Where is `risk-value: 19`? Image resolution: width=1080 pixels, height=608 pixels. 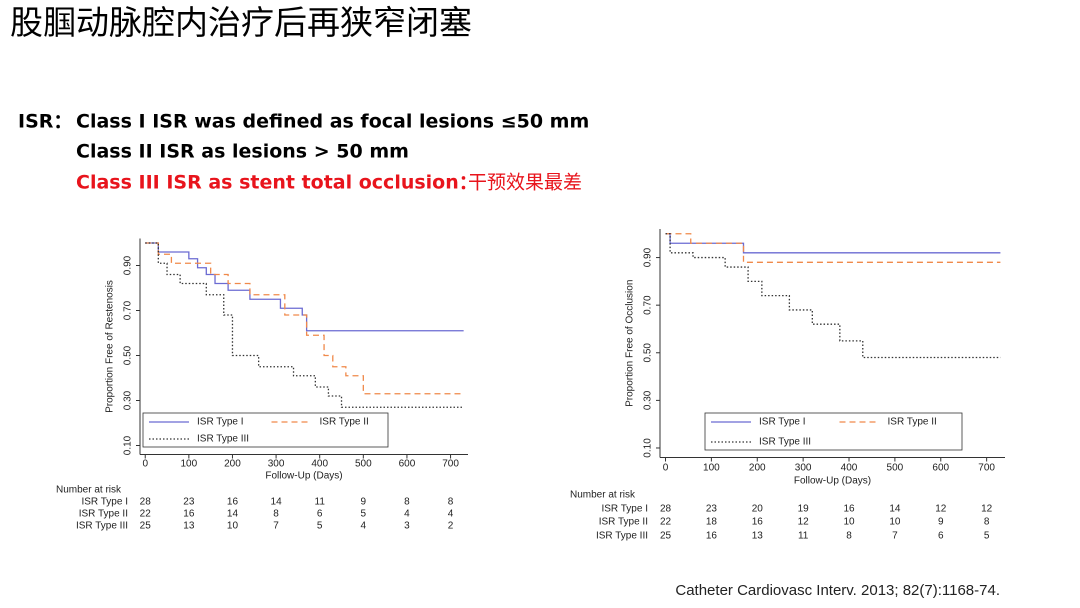 risk-value: 19 is located at coordinates (804, 509).